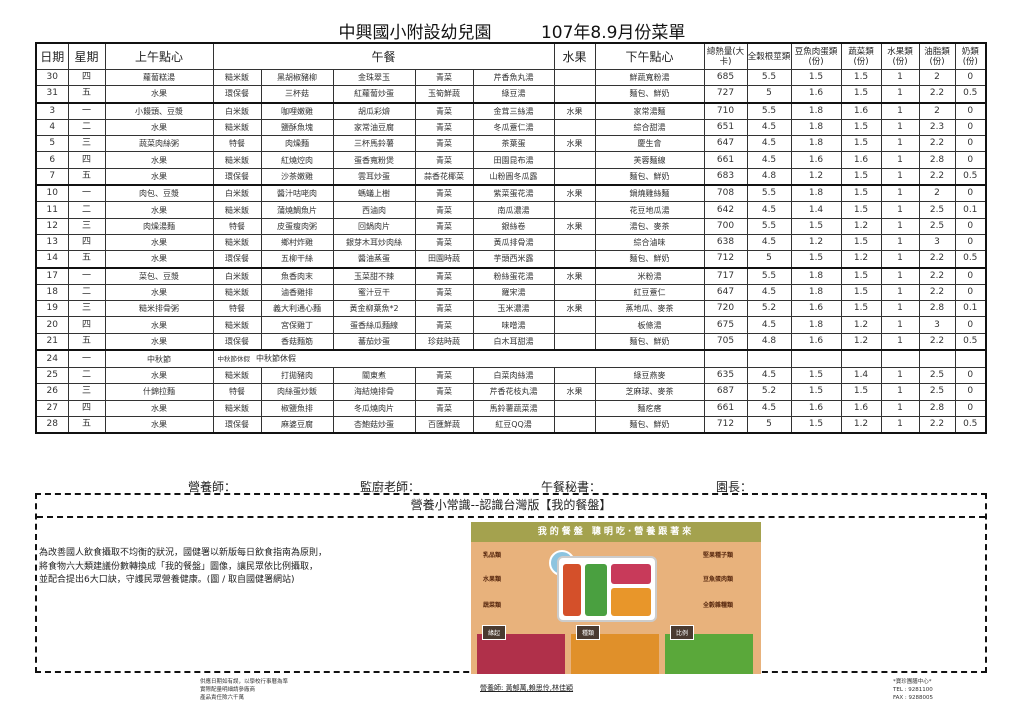 The height and width of the screenshot is (724, 1024). What do you see at coordinates (607, 589) in the screenshot?
I see `plate-icon` at bounding box center [607, 589].